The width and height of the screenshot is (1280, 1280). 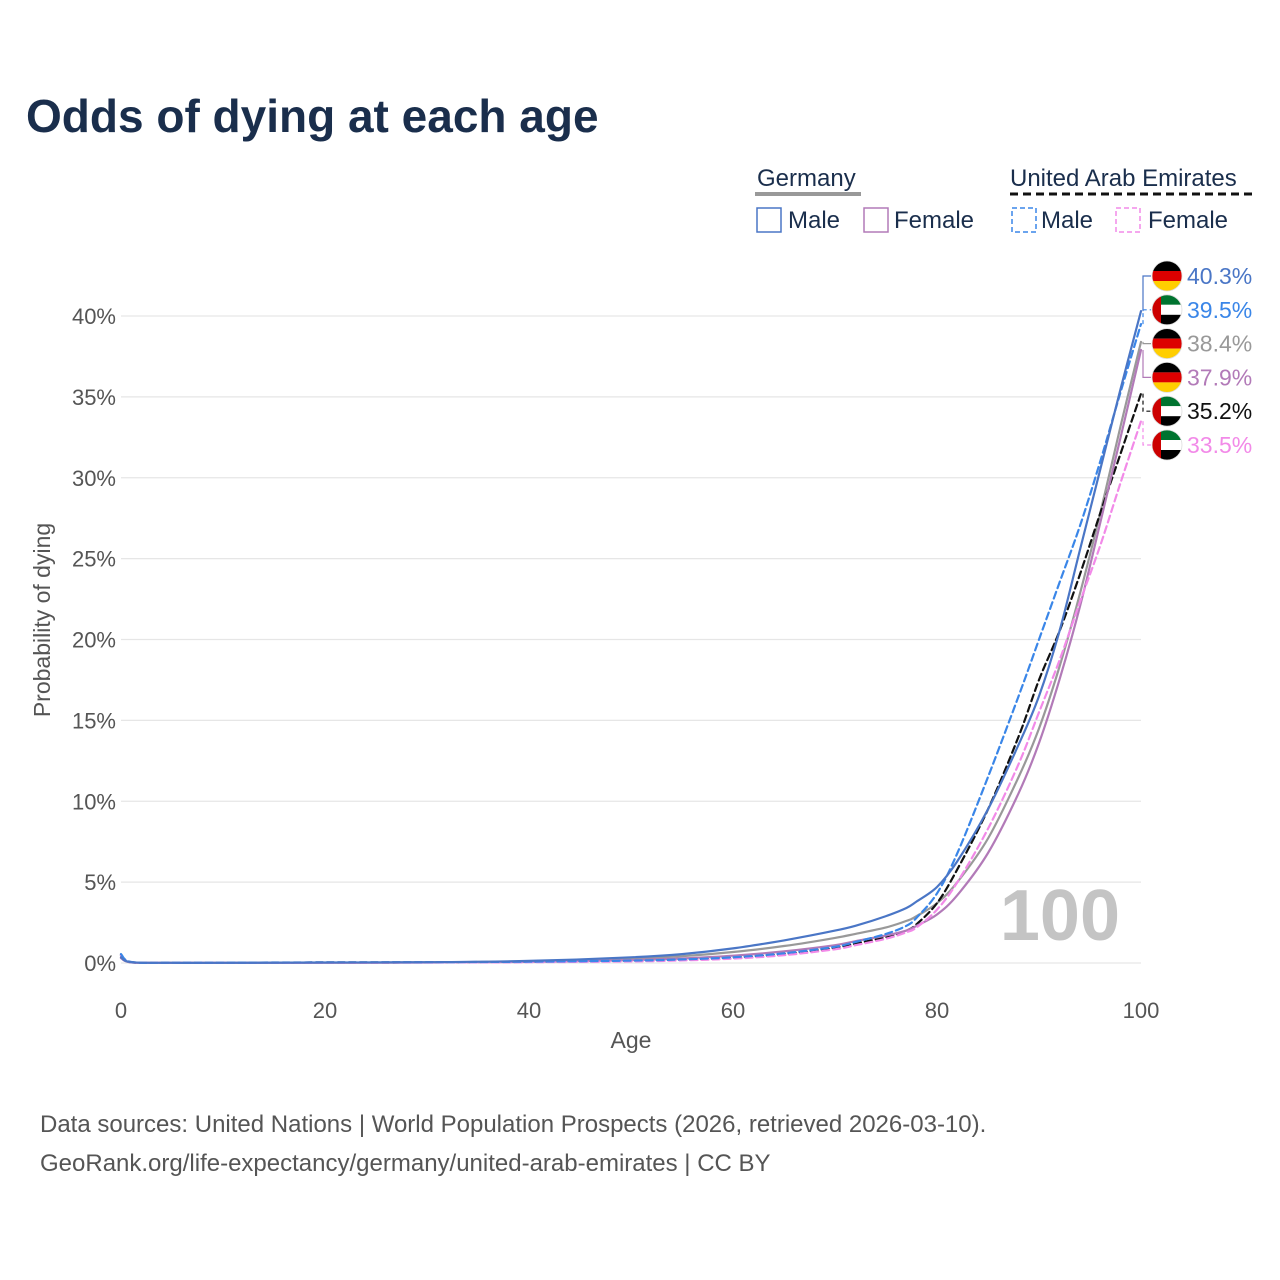 What do you see at coordinates (1141, 1010) in the screenshot?
I see `x-tick-label: 100` at bounding box center [1141, 1010].